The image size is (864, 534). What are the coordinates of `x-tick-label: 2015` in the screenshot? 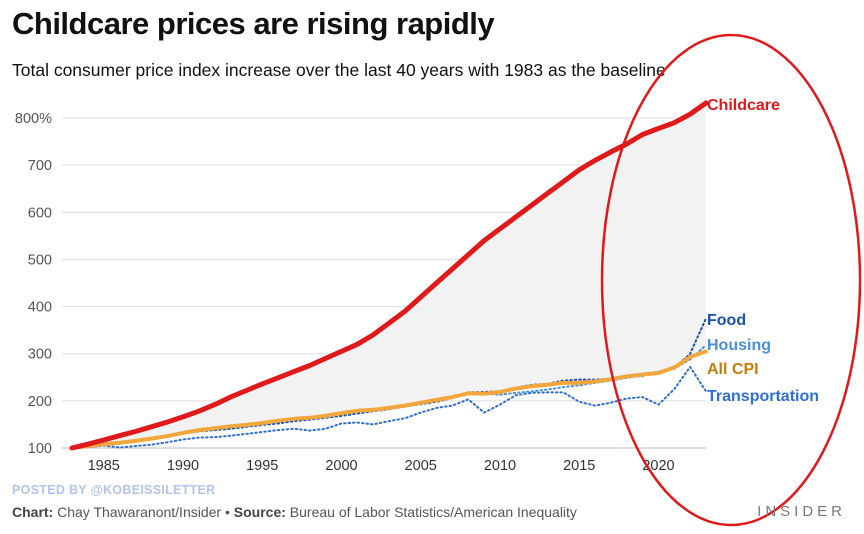 It's located at (579, 466).